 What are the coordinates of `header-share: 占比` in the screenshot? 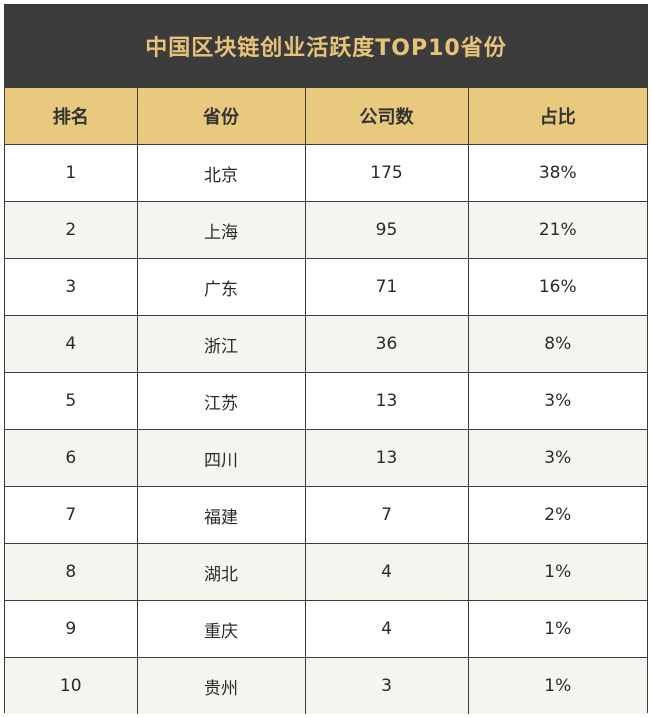 It's located at (557, 116).